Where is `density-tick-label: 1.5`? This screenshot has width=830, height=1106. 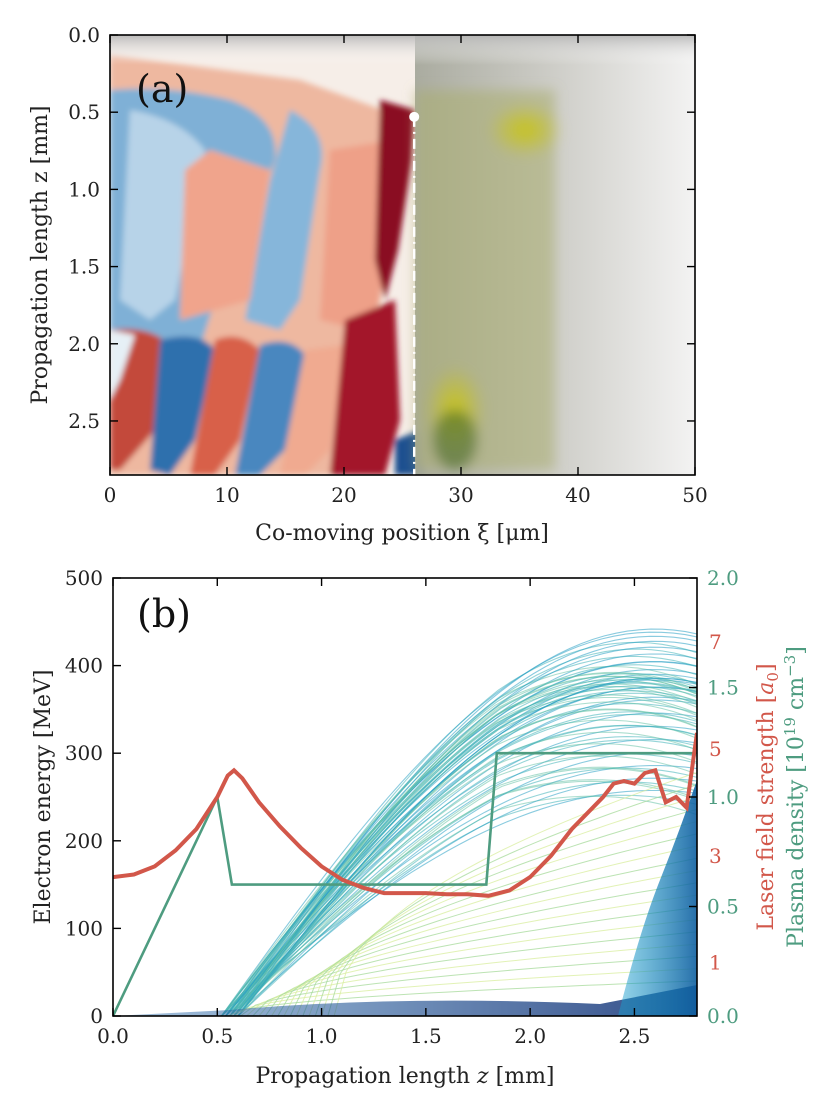
density-tick-label: 1.5 is located at coordinates (723, 688).